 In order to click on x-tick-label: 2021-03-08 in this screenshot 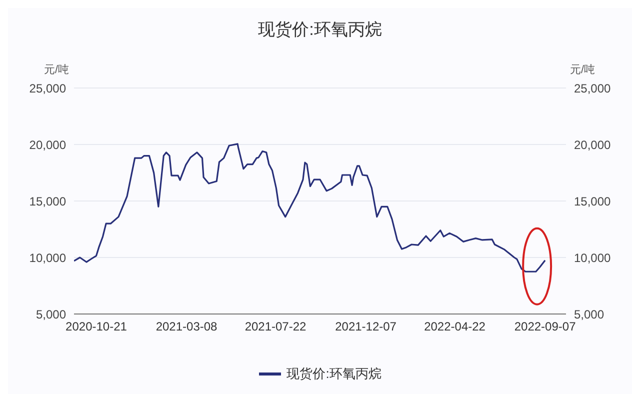, I will do `click(187, 327)`.